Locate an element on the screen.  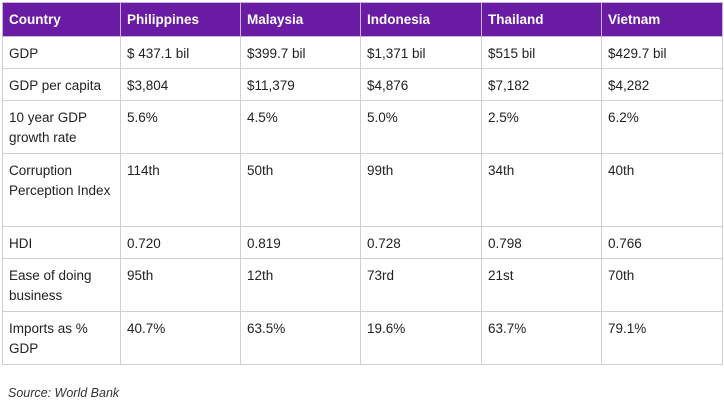
table-cell: 34th is located at coordinates (541, 190).